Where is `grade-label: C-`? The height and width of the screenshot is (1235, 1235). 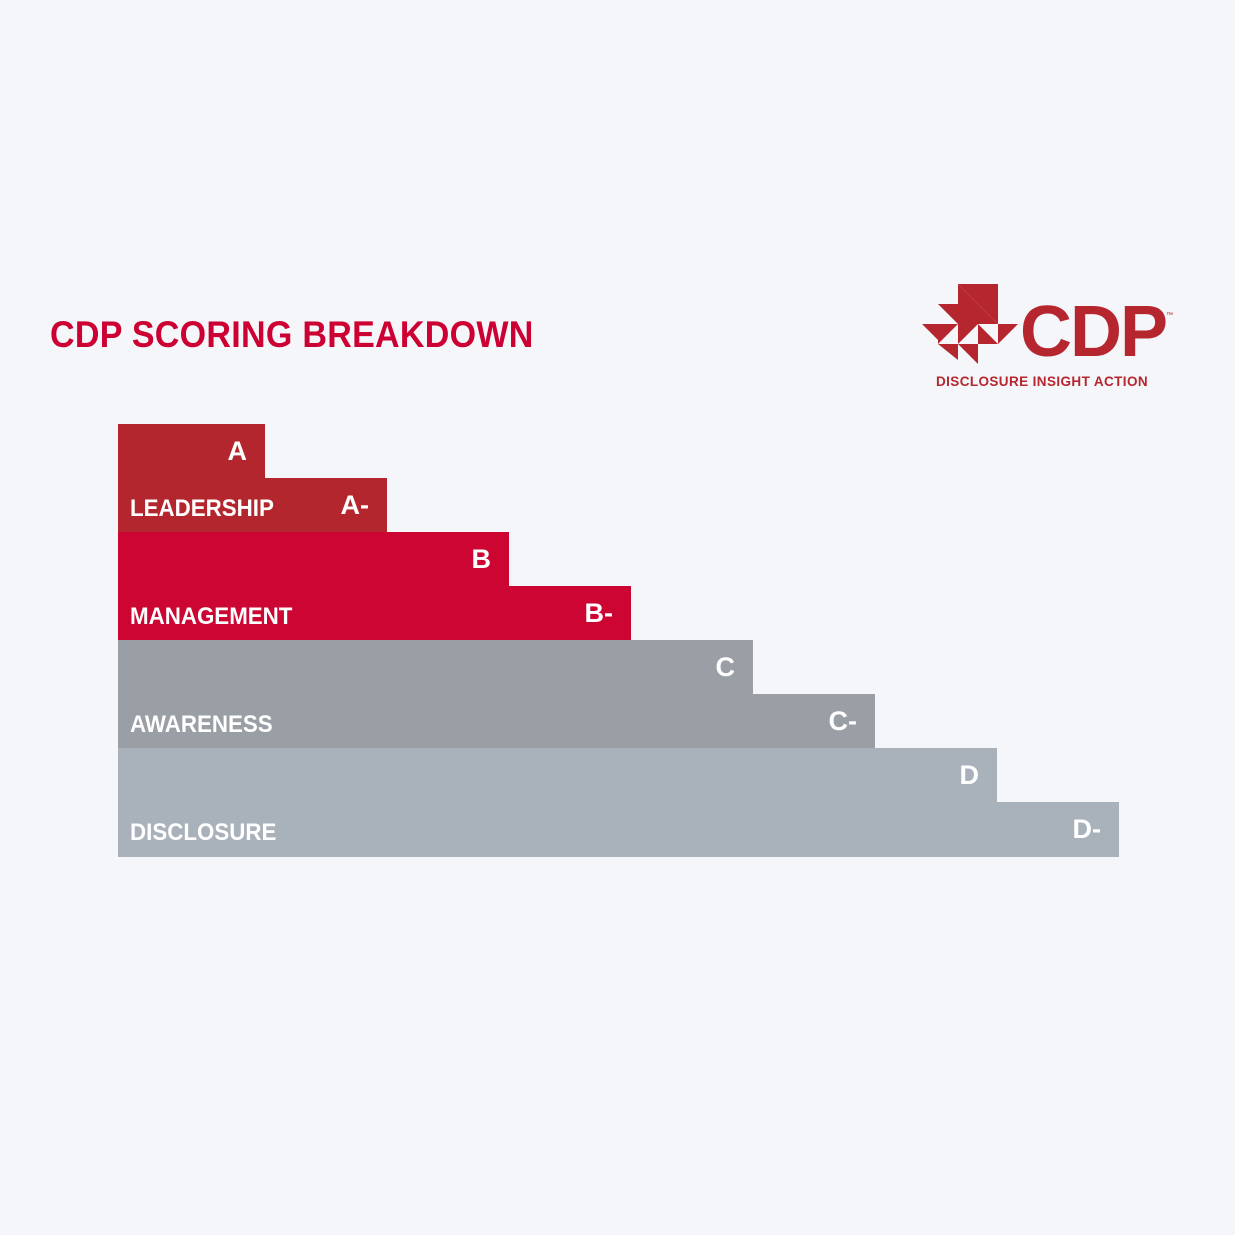 grade-label: C- is located at coordinates (843, 721).